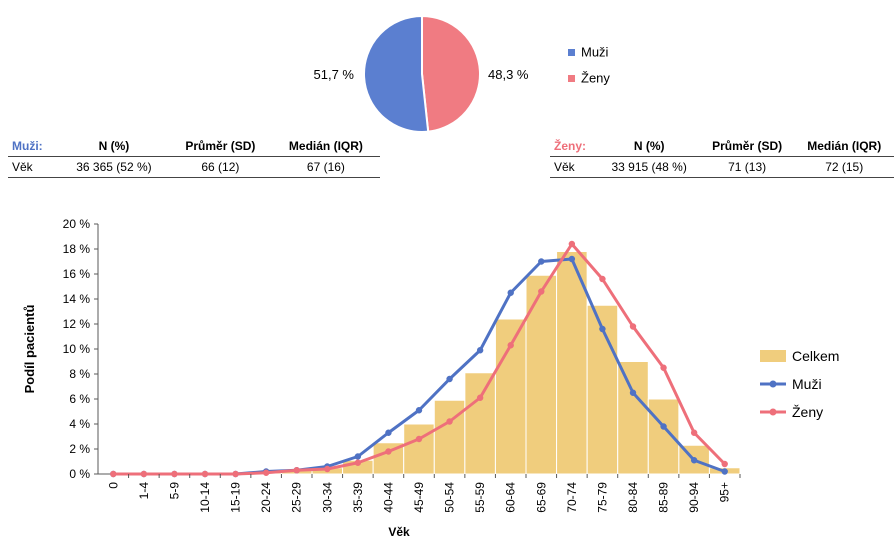 The height and width of the screenshot is (538, 896). Describe the element at coordinates (480, 497) in the screenshot. I see `x-tick-label: 55-59` at that location.